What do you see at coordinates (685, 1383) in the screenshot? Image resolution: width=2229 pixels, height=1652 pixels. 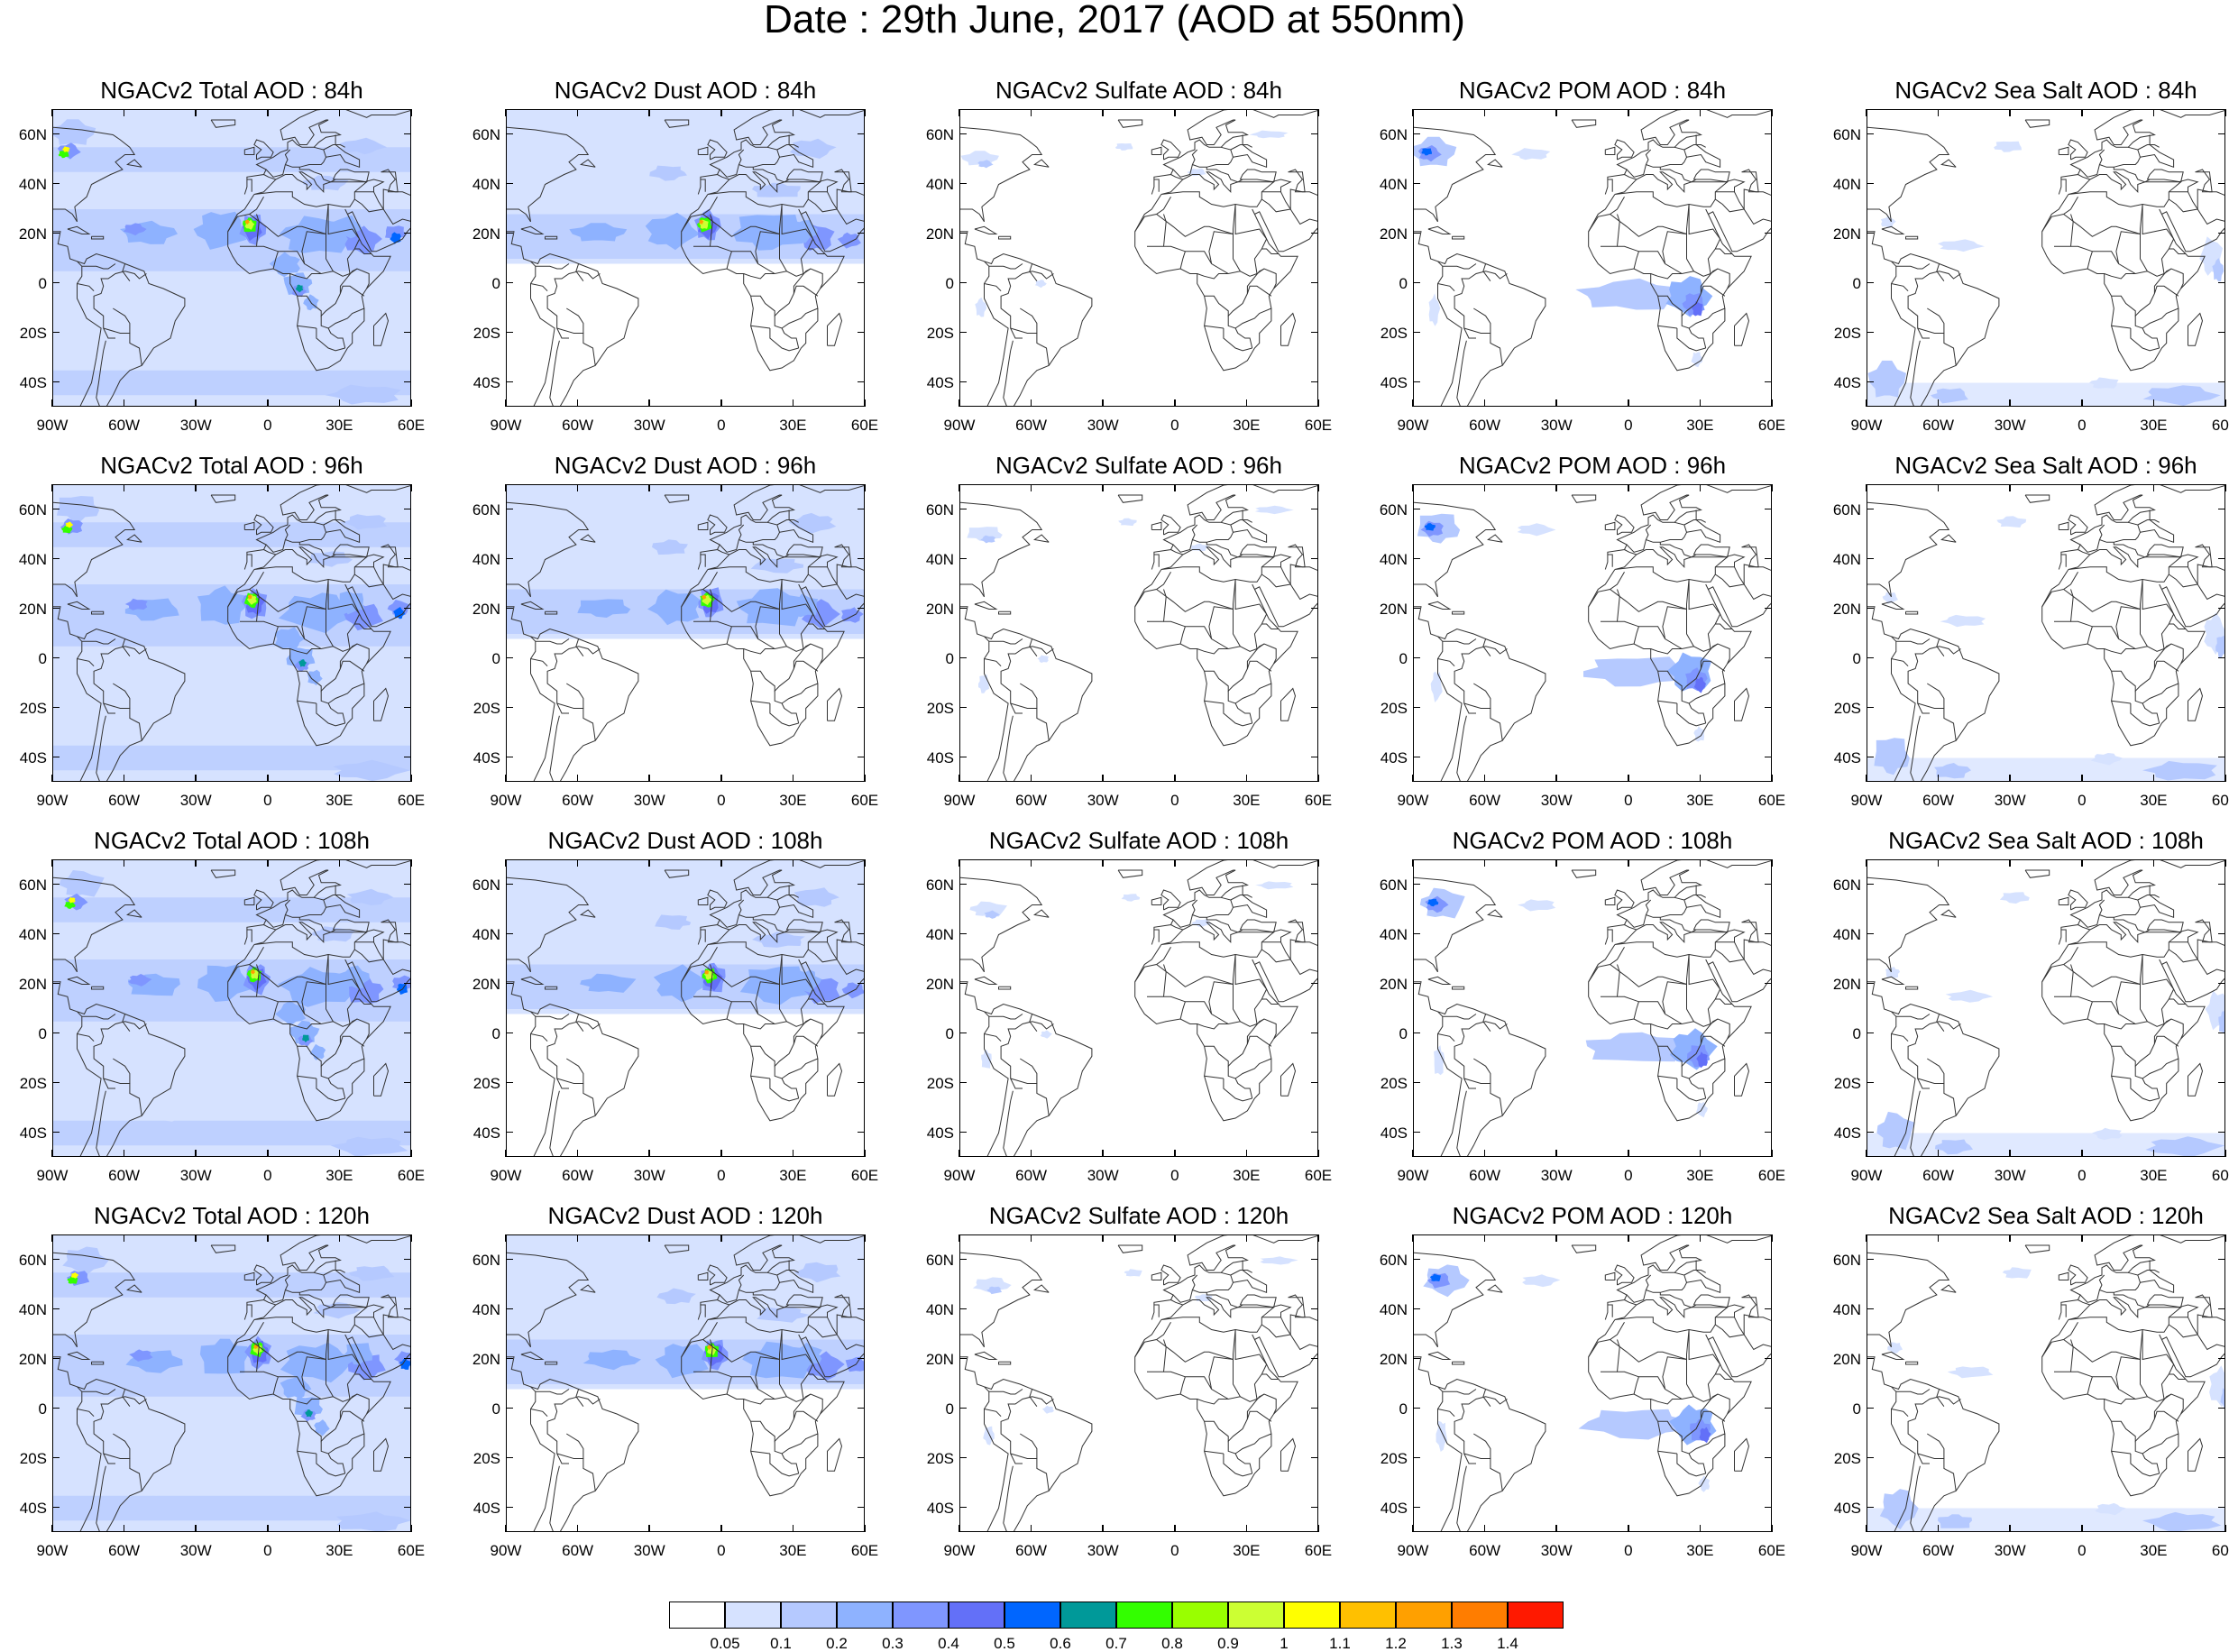 I see `map-plot-area` at bounding box center [685, 1383].